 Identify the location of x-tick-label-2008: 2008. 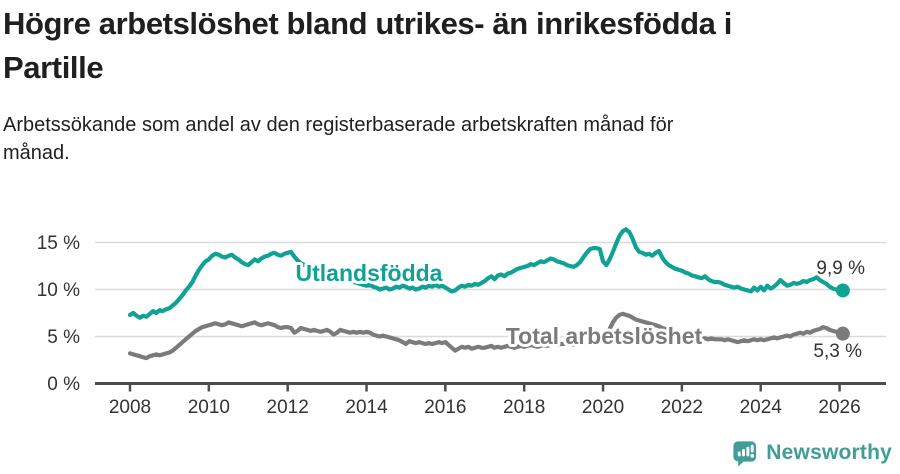
(130, 407).